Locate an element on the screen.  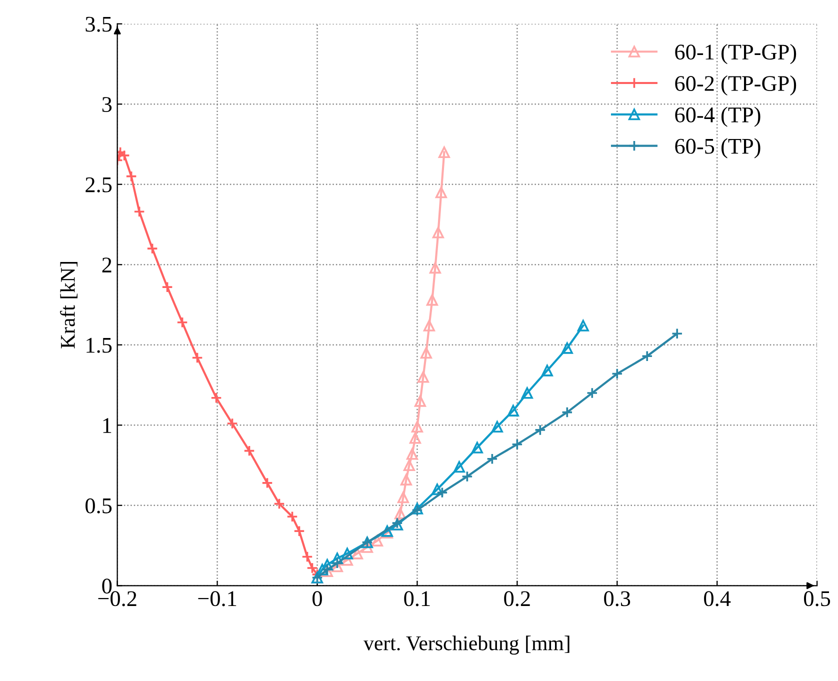
y-tick-label: 1.5 is located at coordinates (99, 345).